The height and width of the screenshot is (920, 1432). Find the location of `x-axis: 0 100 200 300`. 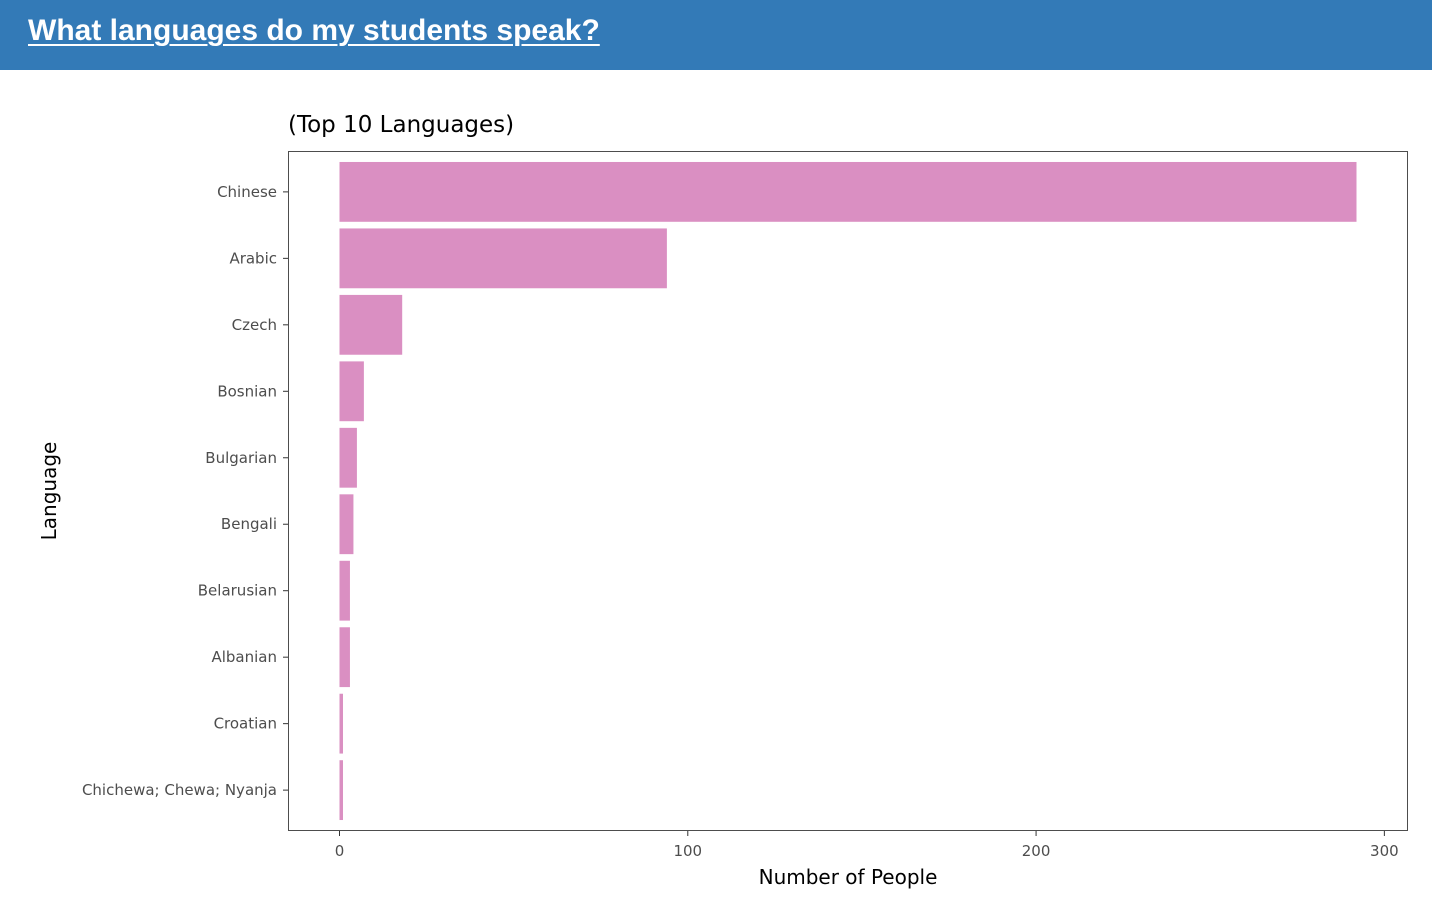

x-axis: 0 100 200 300 is located at coordinates (867, 845).